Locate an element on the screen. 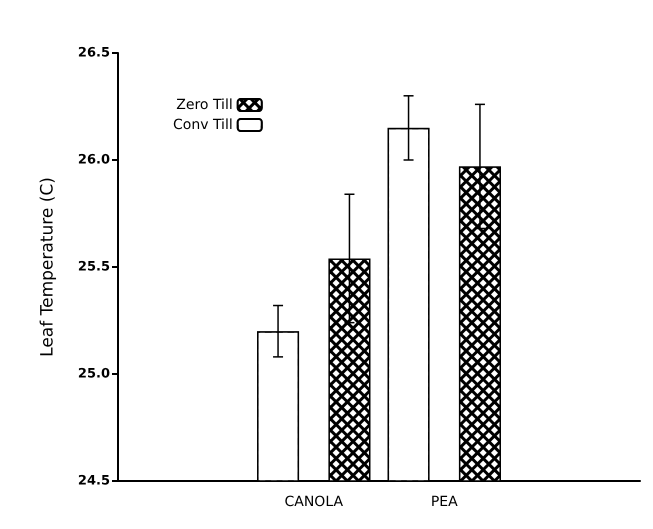 The width and height of the screenshot is (653, 529). x-tick-label: PEA is located at coordinates (444, 502).